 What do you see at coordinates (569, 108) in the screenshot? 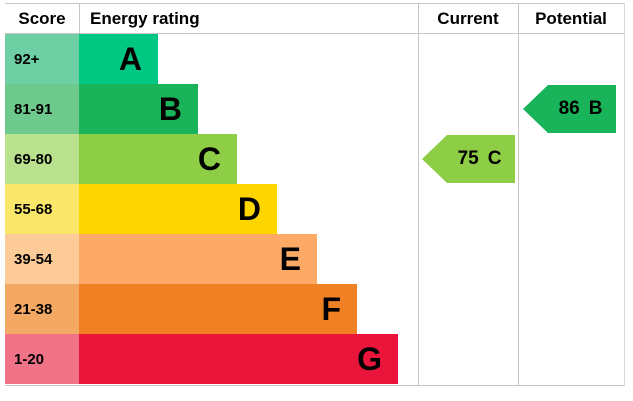
I see `potential-rating-value: 86` at bounding box center [569, 108].